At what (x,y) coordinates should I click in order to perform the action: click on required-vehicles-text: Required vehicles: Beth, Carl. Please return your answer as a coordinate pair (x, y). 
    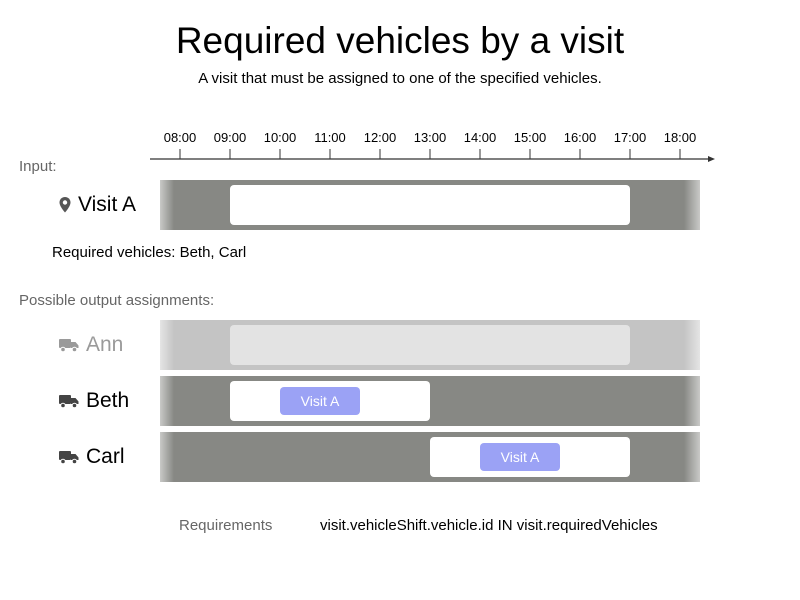
    Looking at the image, I should click on (149, 252).